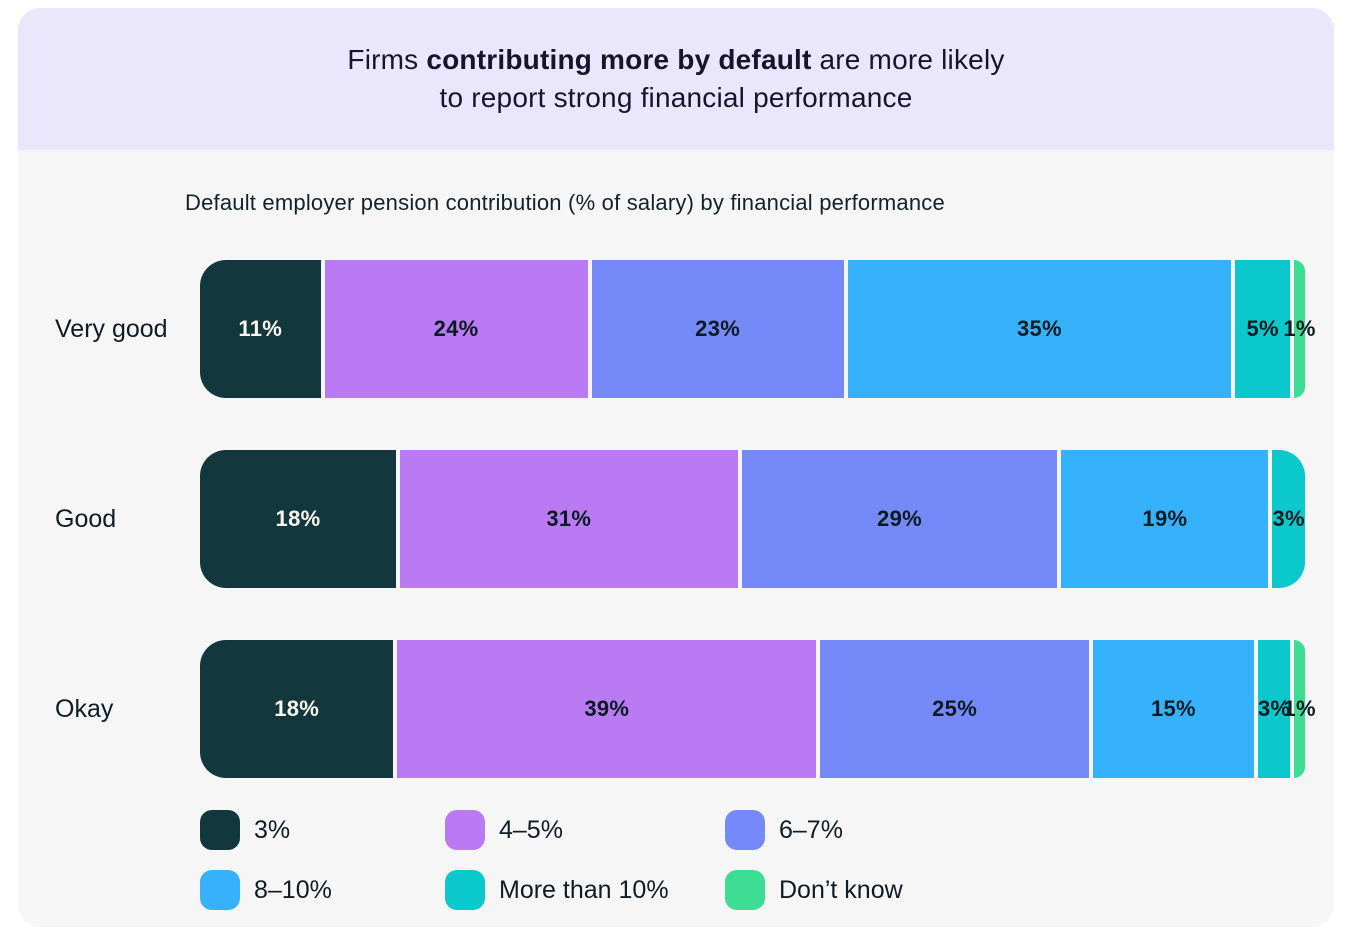 The height and width of the screenshot is (935, 1352). I want to click on legend-item: More than 10%, so click(585, 890).